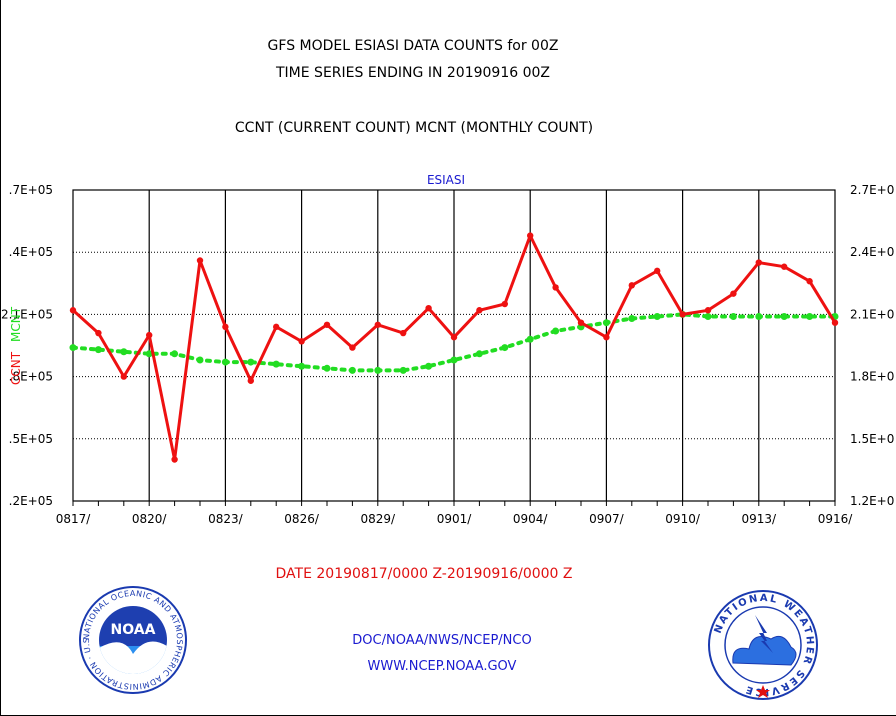  Describe the element at coordinates (413, 46) in the screenshot. I see `page-title: GFS MODEL ESIASI DATA COUNTS for 00Z` at that location.